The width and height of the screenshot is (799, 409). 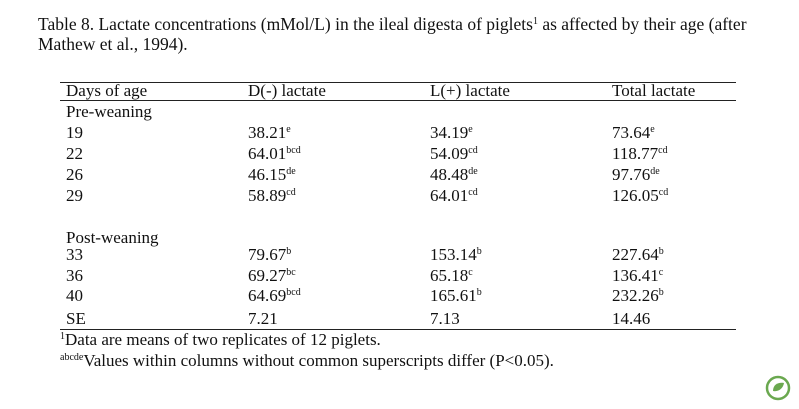 I want to click on se-label: SE, so click(x=76, y=318).